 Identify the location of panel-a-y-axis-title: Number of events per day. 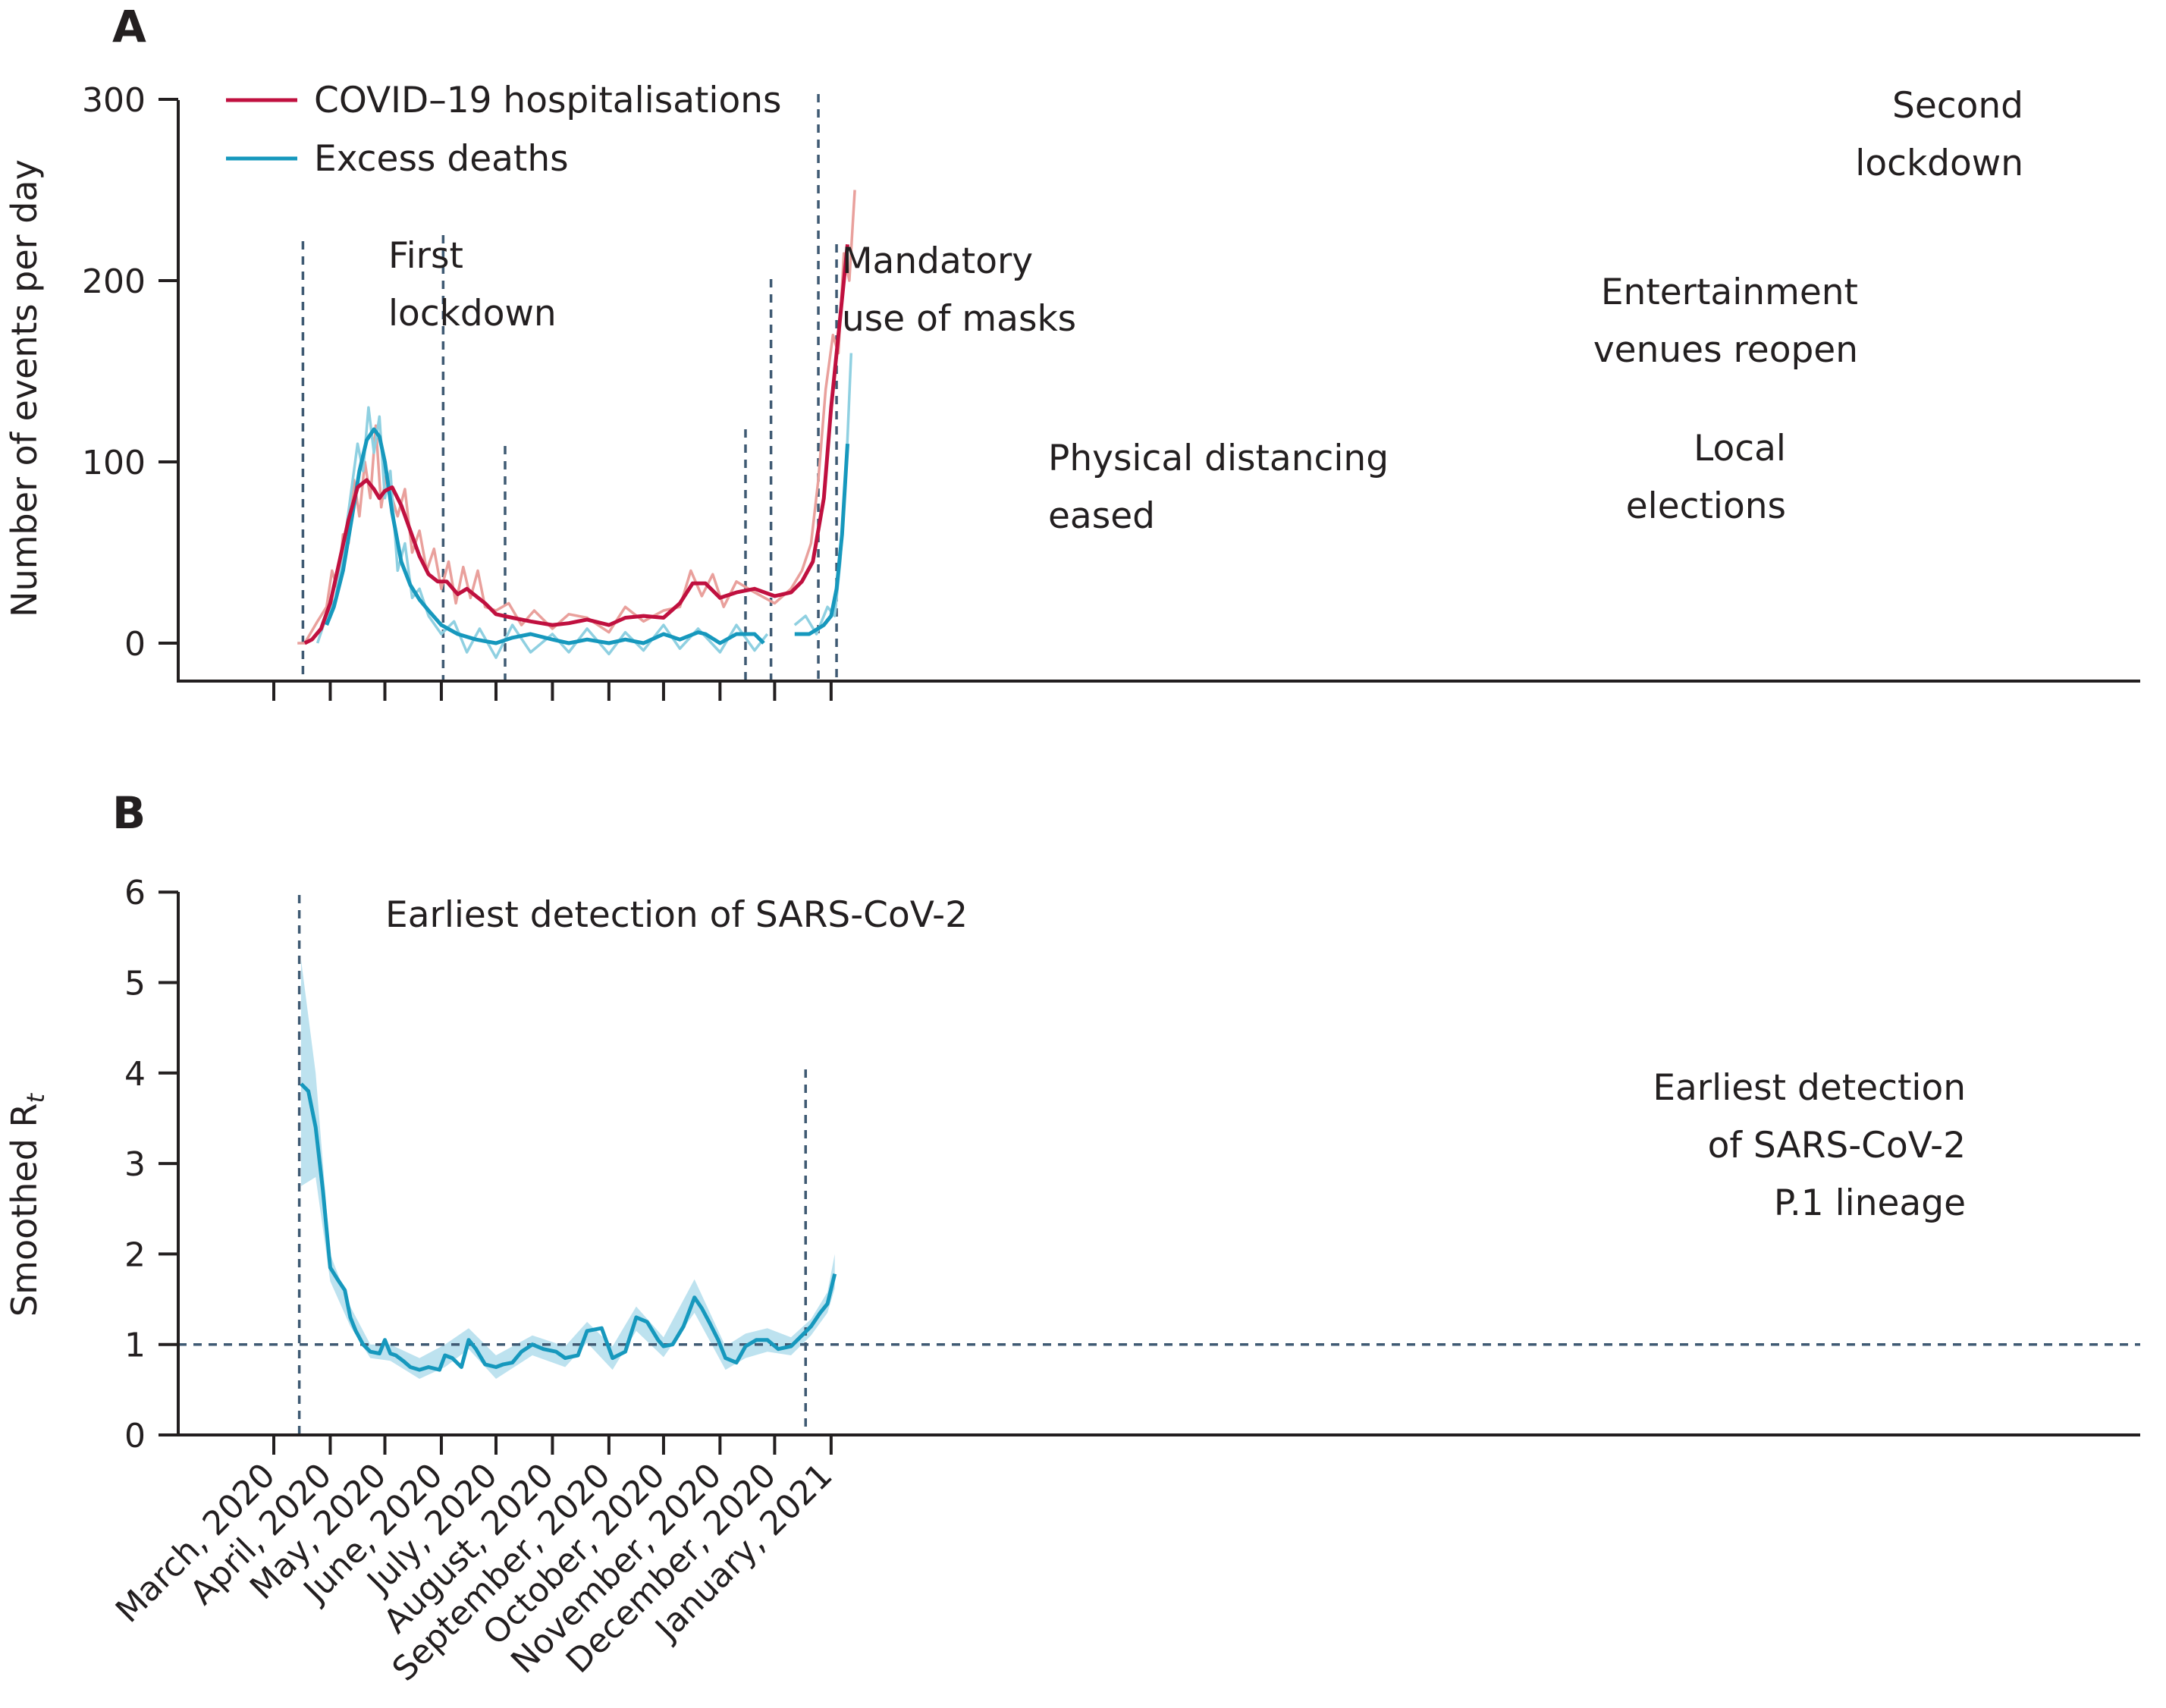
(24, 388).